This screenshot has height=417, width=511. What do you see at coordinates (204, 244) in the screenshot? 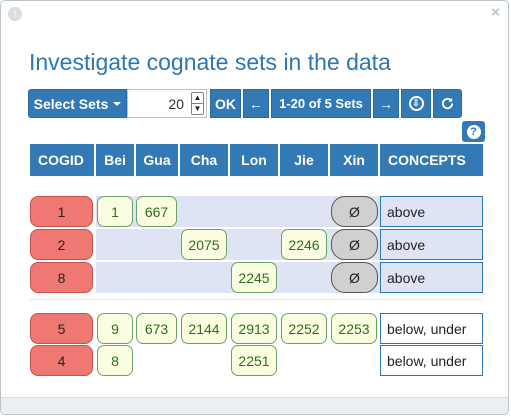
I see `cognate-value-cell: 2075` at bounding box center [204, 244].